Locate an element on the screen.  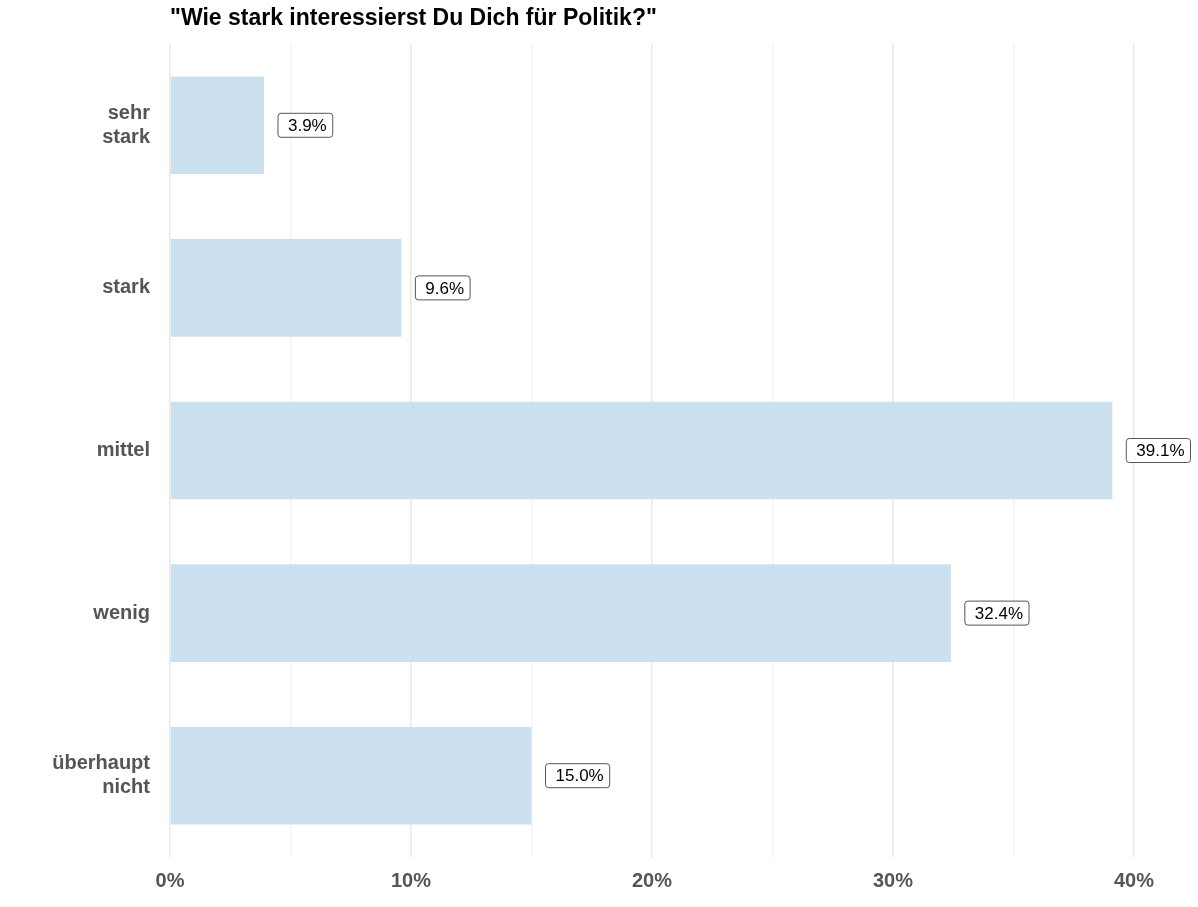
x-tick-label: 0% is located at coordinates (170, 879).